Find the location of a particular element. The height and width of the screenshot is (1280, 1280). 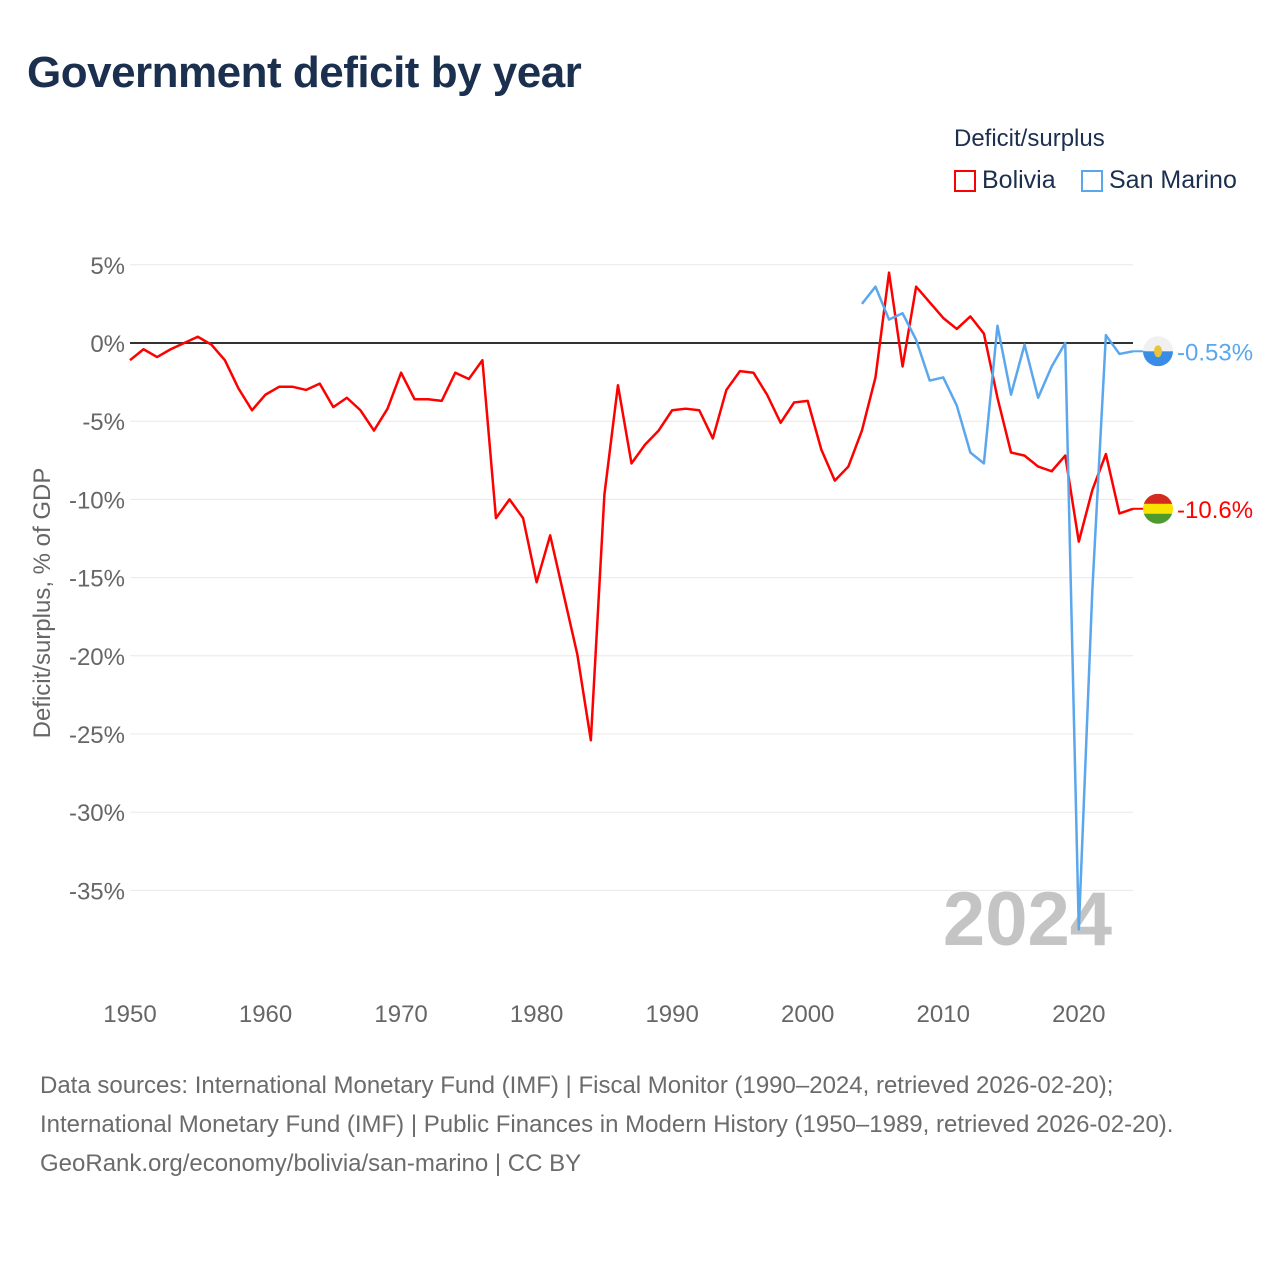

y-tick-label: -25% is located at coordinates (97, 735).